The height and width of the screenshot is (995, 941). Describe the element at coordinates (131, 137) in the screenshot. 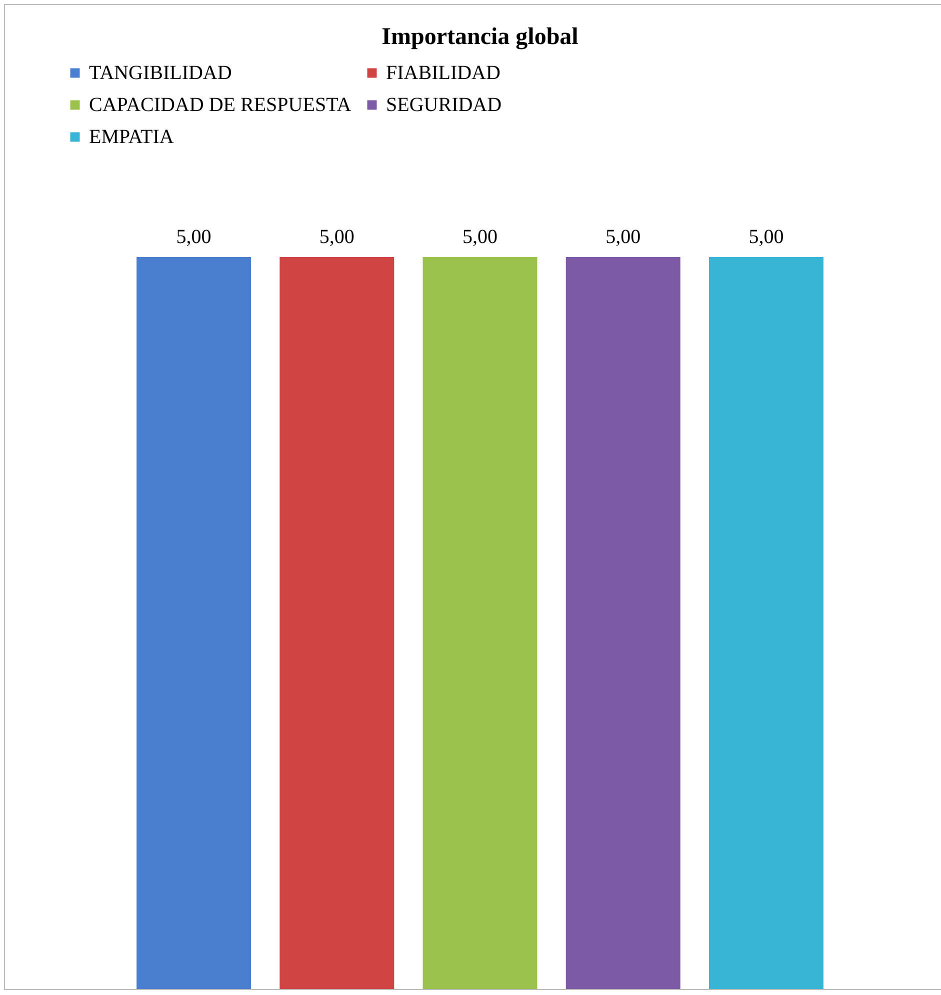

I see `legend-label: EMPATIA` at that location.